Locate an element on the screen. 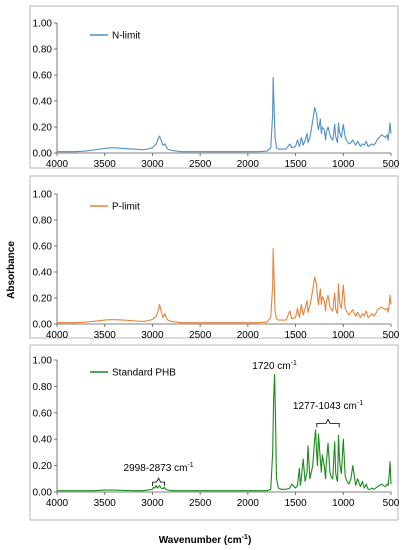  annotation-label: 2998-2873 cm-1 is located at coordinates (159, 468).